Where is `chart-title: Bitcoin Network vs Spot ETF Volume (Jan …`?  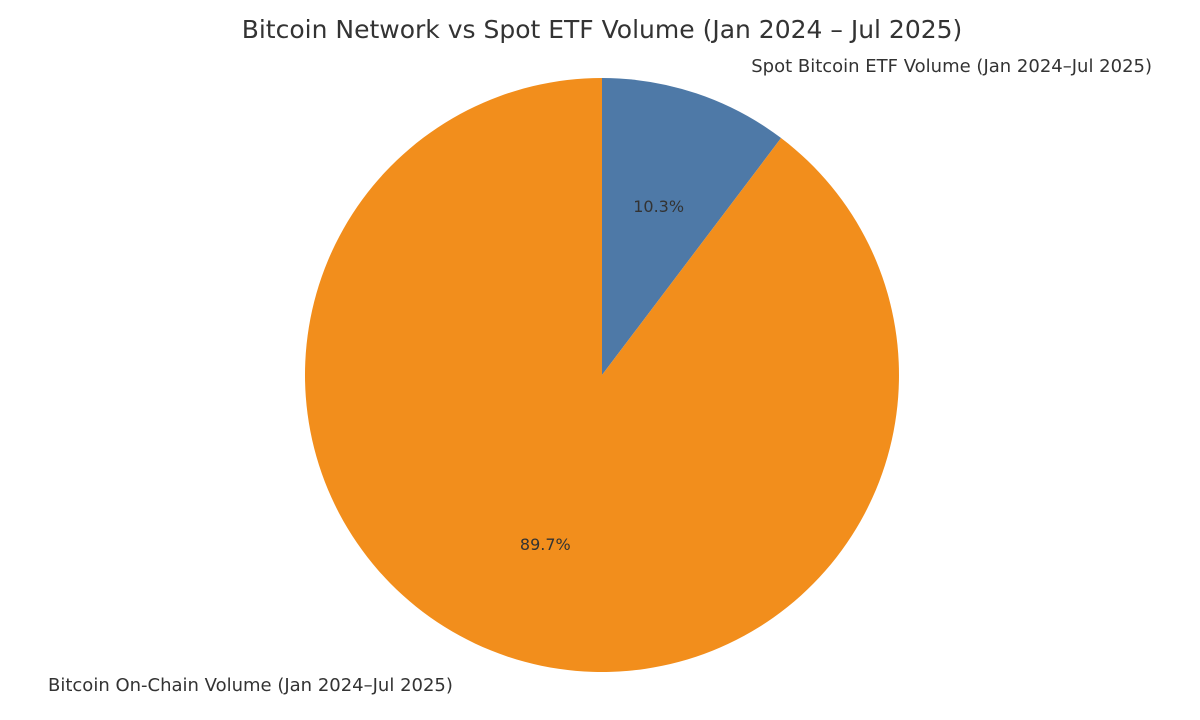 chart-title: Bitcoin Network vs Spot ETF Volume (Jan … is located at coordinates (602, 29).